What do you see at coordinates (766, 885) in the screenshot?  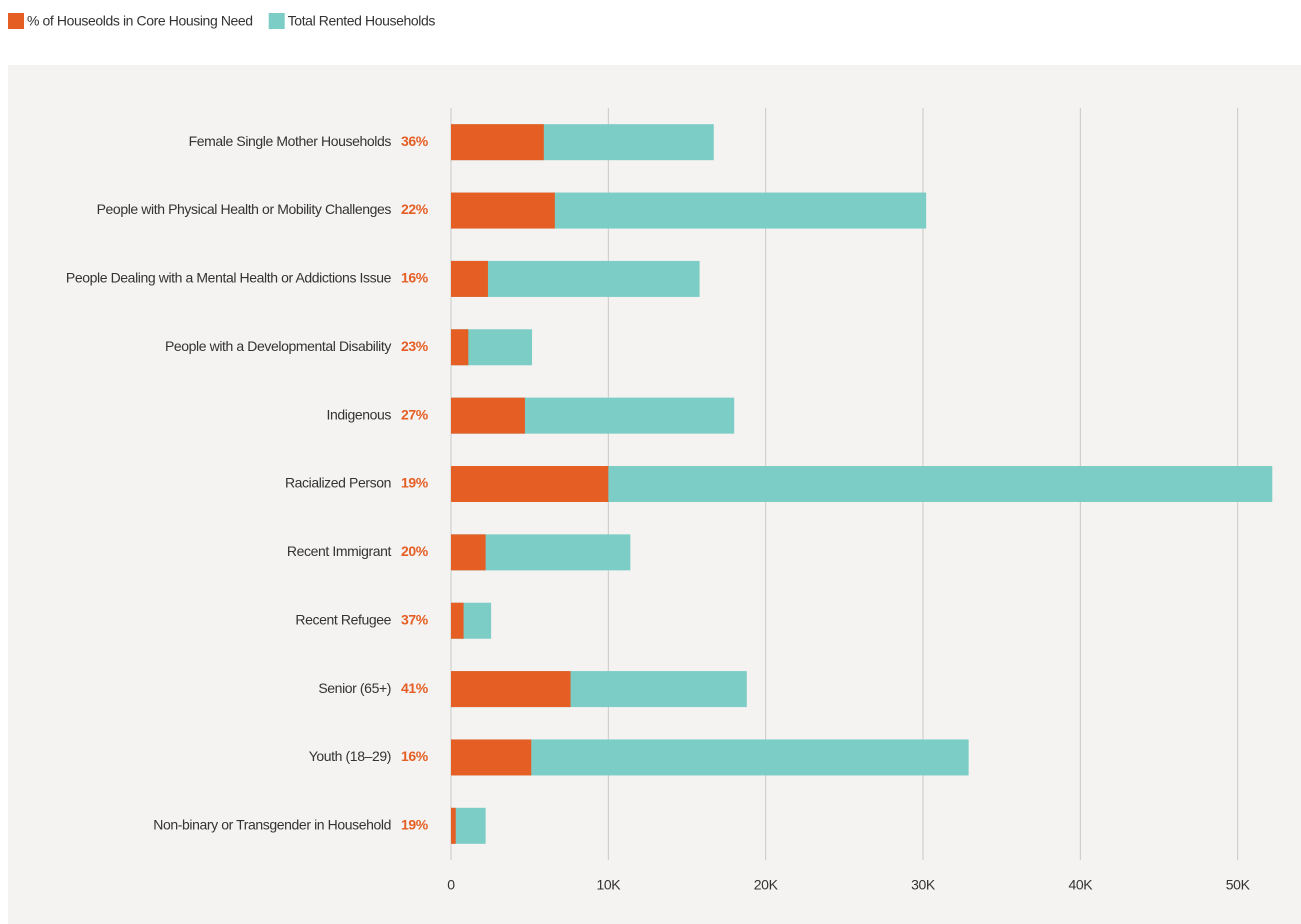 I see `x-tick-label: 20K` at bounding box center [766, 885].